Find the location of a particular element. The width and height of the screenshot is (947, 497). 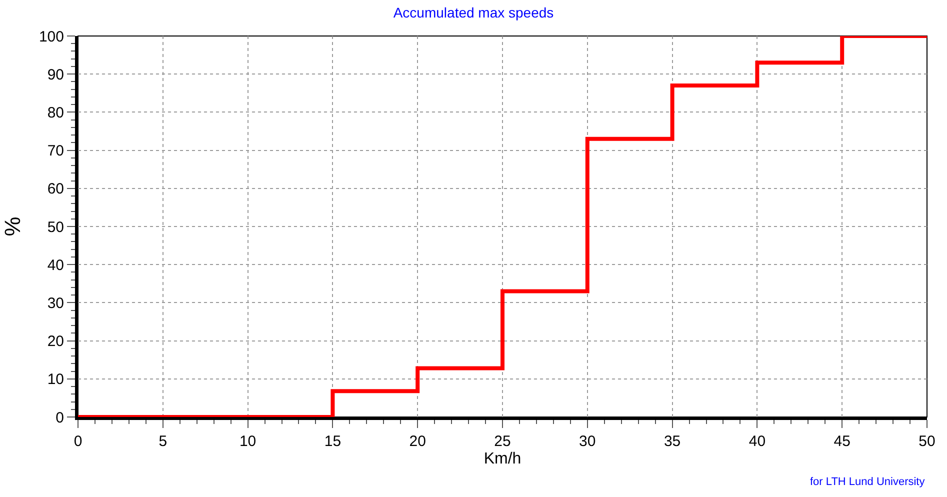

x-tick-label: 45 is located at coordinates (842, 441).